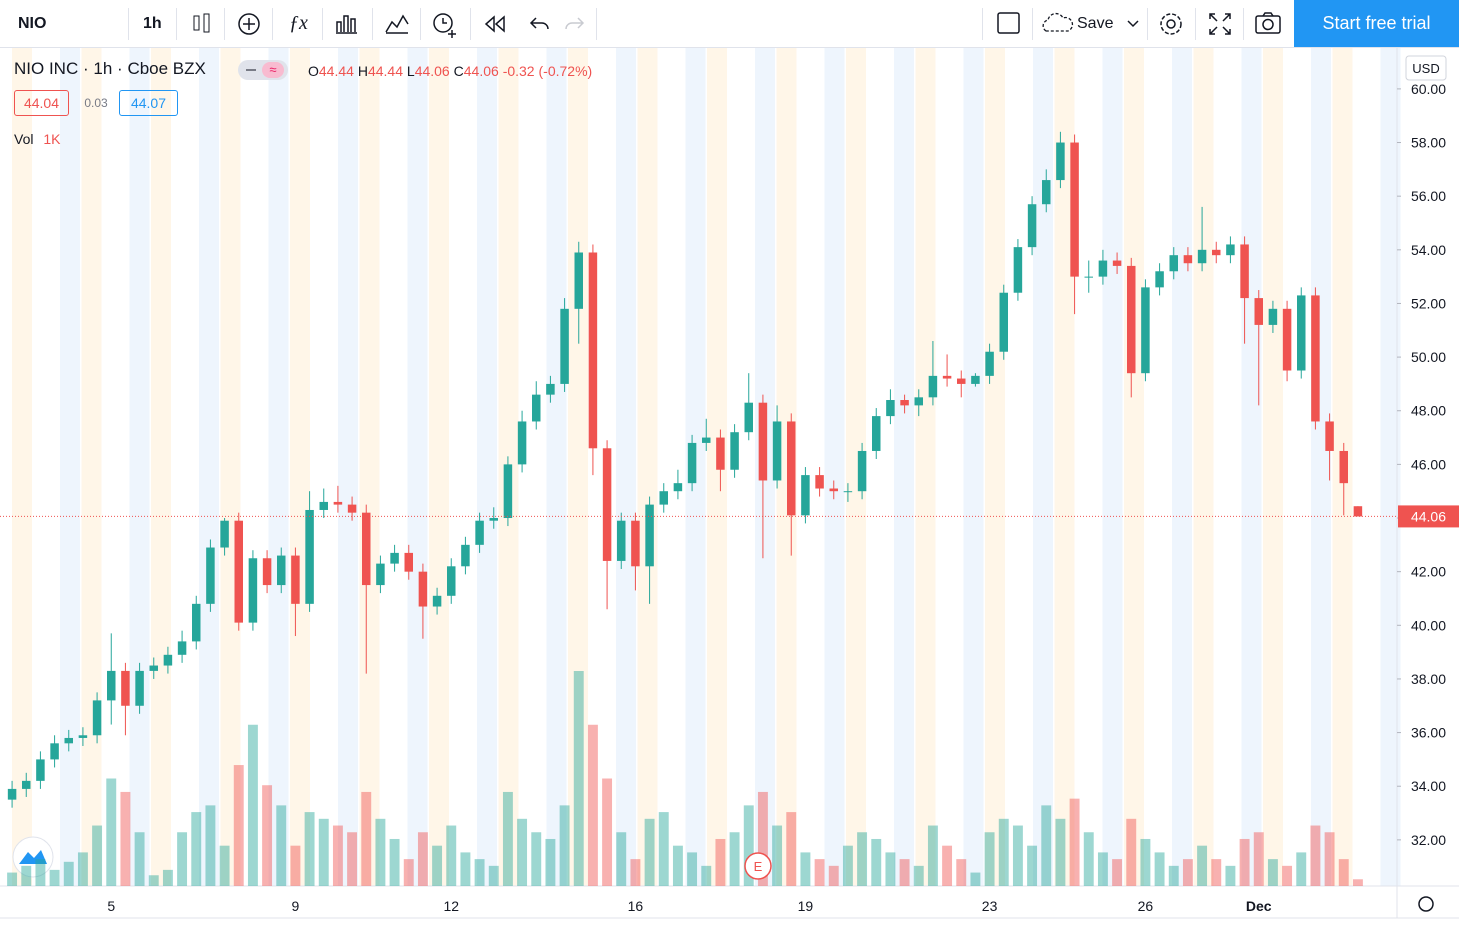 The height and width of the screenshot is (928, 1459). I want to click on last-price-label: 44.06, so click(1428, 516).